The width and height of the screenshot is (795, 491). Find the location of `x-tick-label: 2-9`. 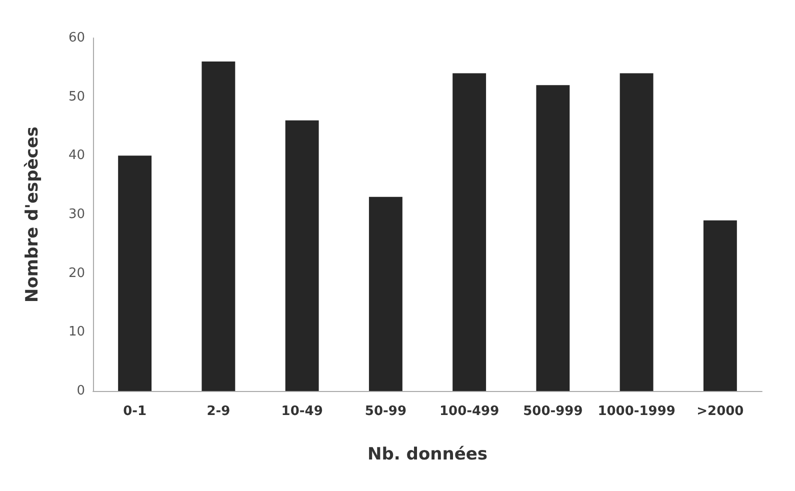

x-tick-label: 2-9 is located at coordinates (218, 411).